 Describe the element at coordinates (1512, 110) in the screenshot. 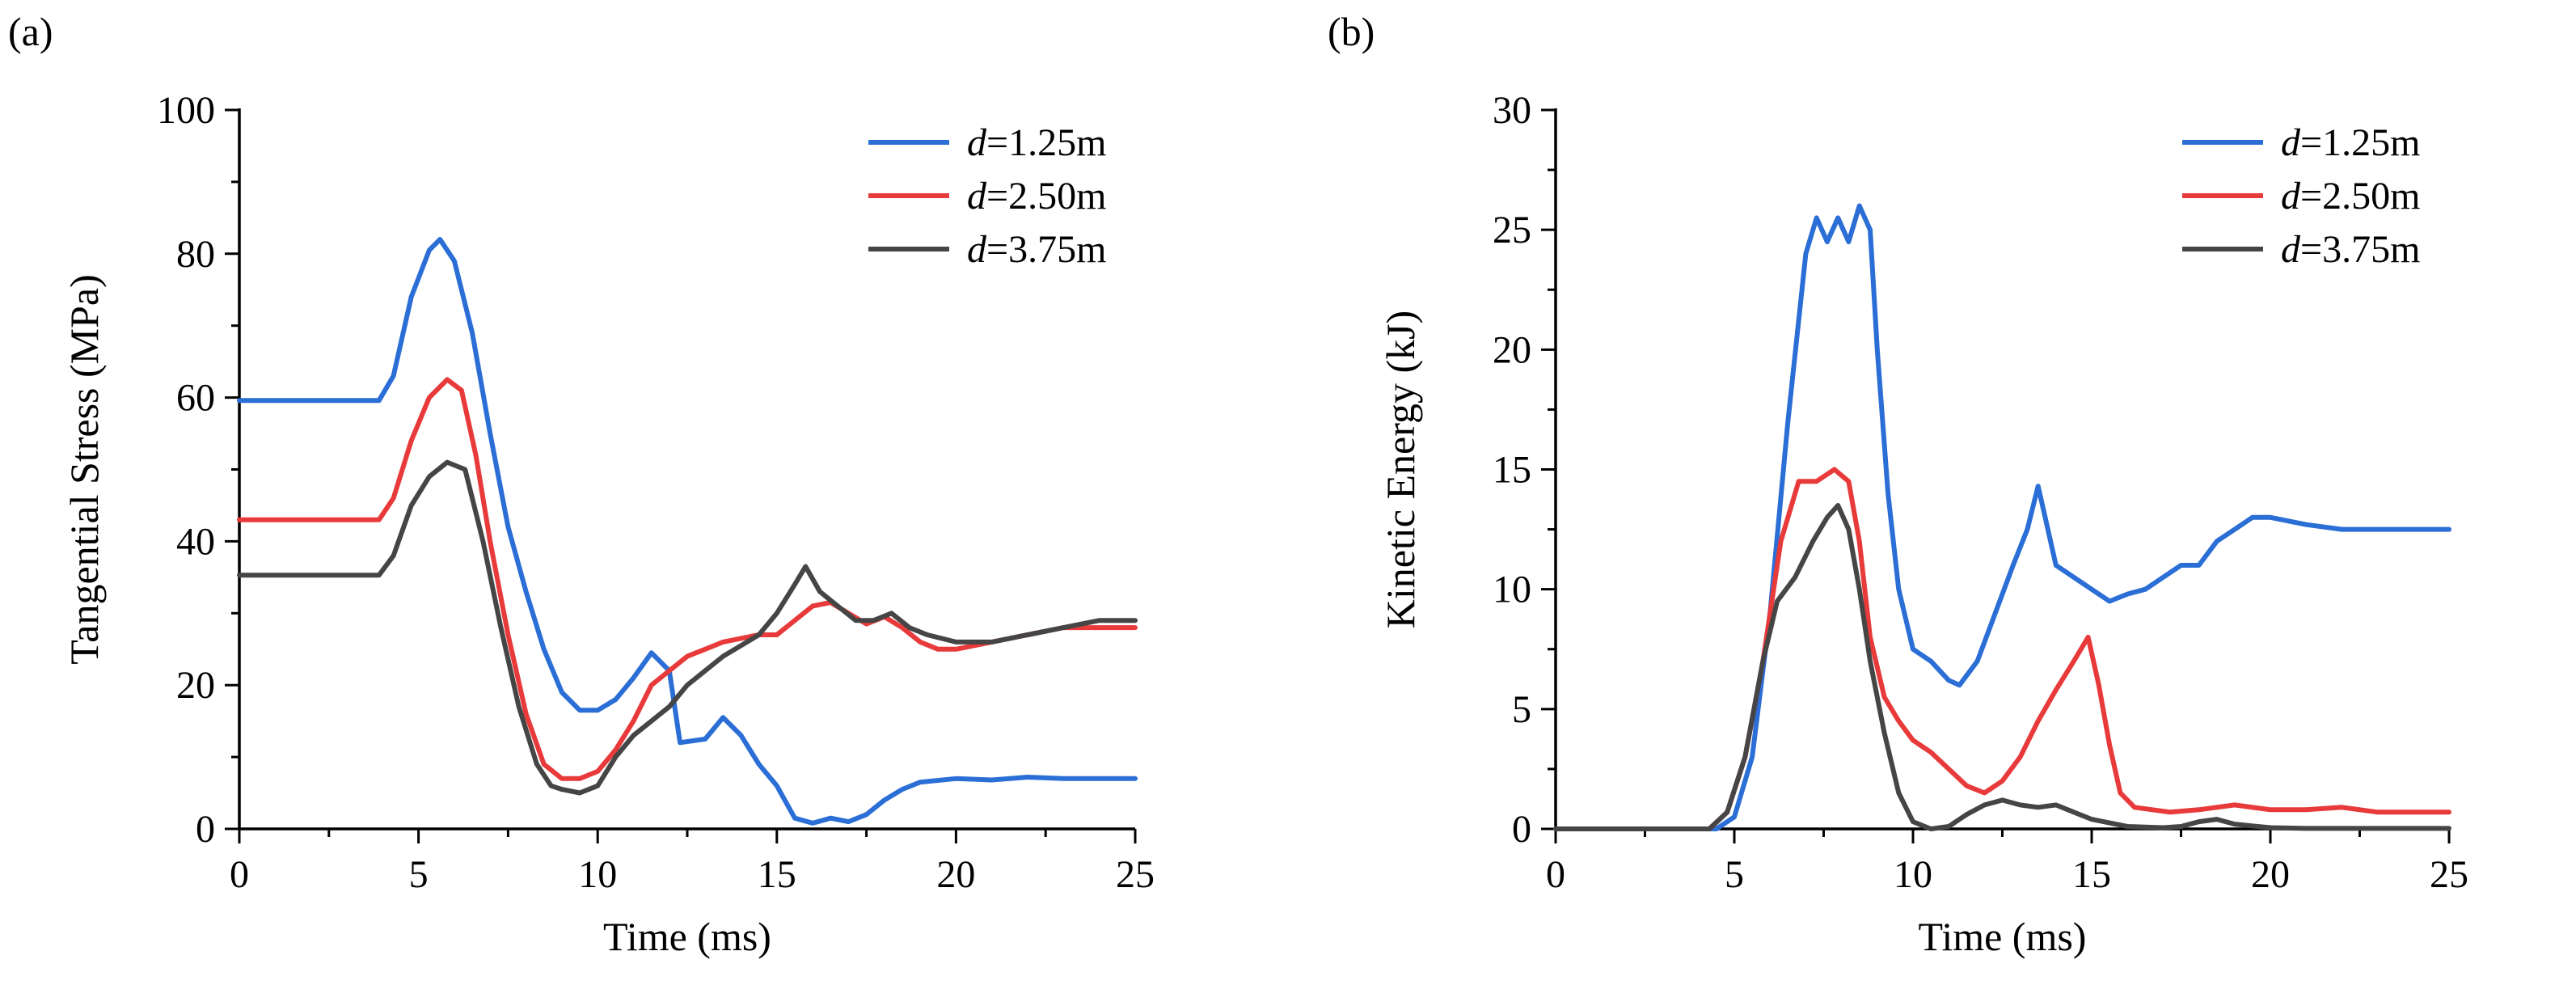

I see `y-tick-label: 30` at that location.